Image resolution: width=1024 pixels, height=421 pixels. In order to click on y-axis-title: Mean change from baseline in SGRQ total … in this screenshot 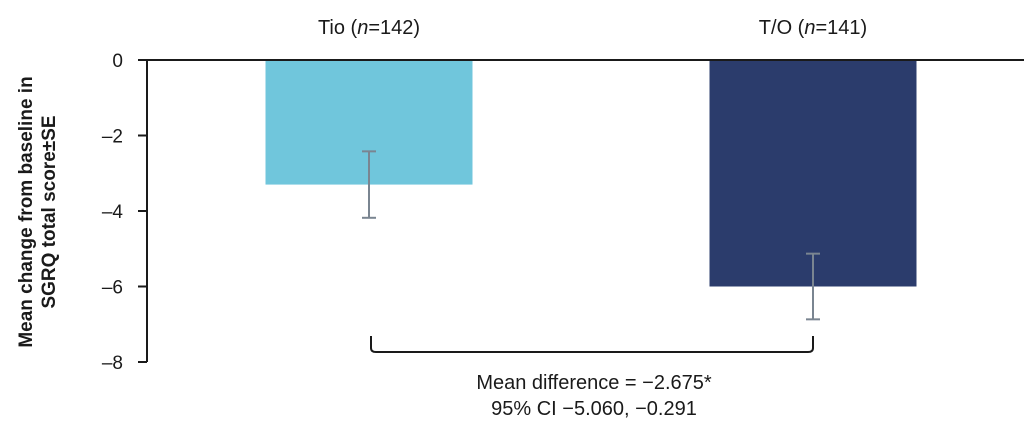, I will do `click(38, 211)`.